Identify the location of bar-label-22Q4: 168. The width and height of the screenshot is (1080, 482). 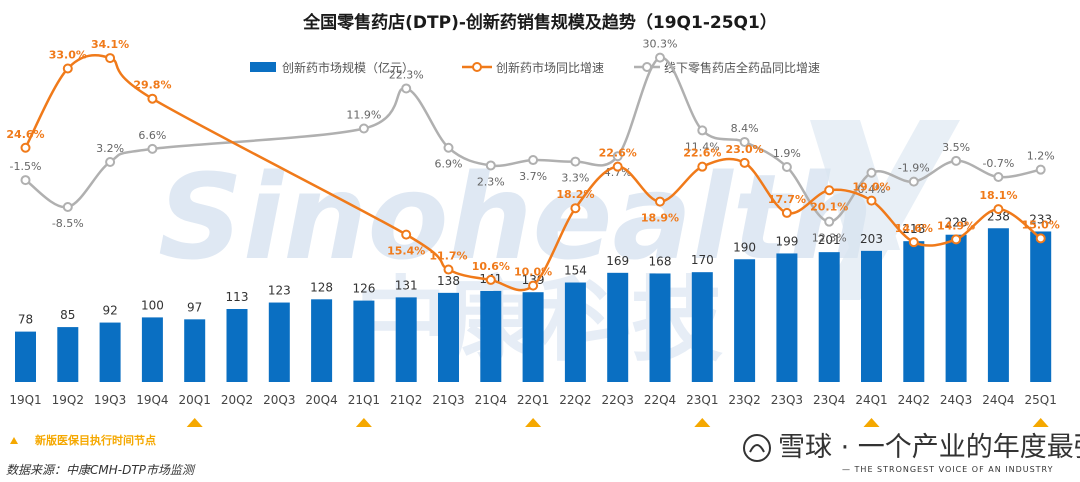
(660, 261).